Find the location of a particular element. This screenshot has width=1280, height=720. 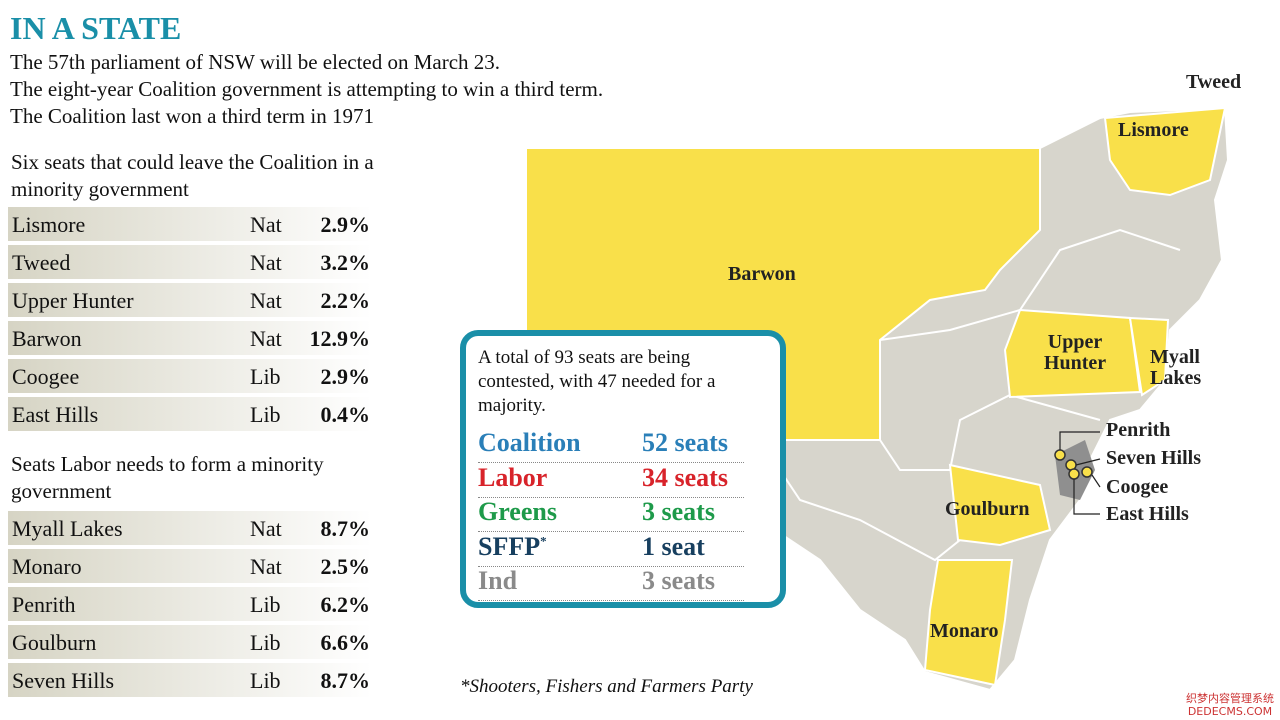

leader-lines is located at coordinates (1080, 473).